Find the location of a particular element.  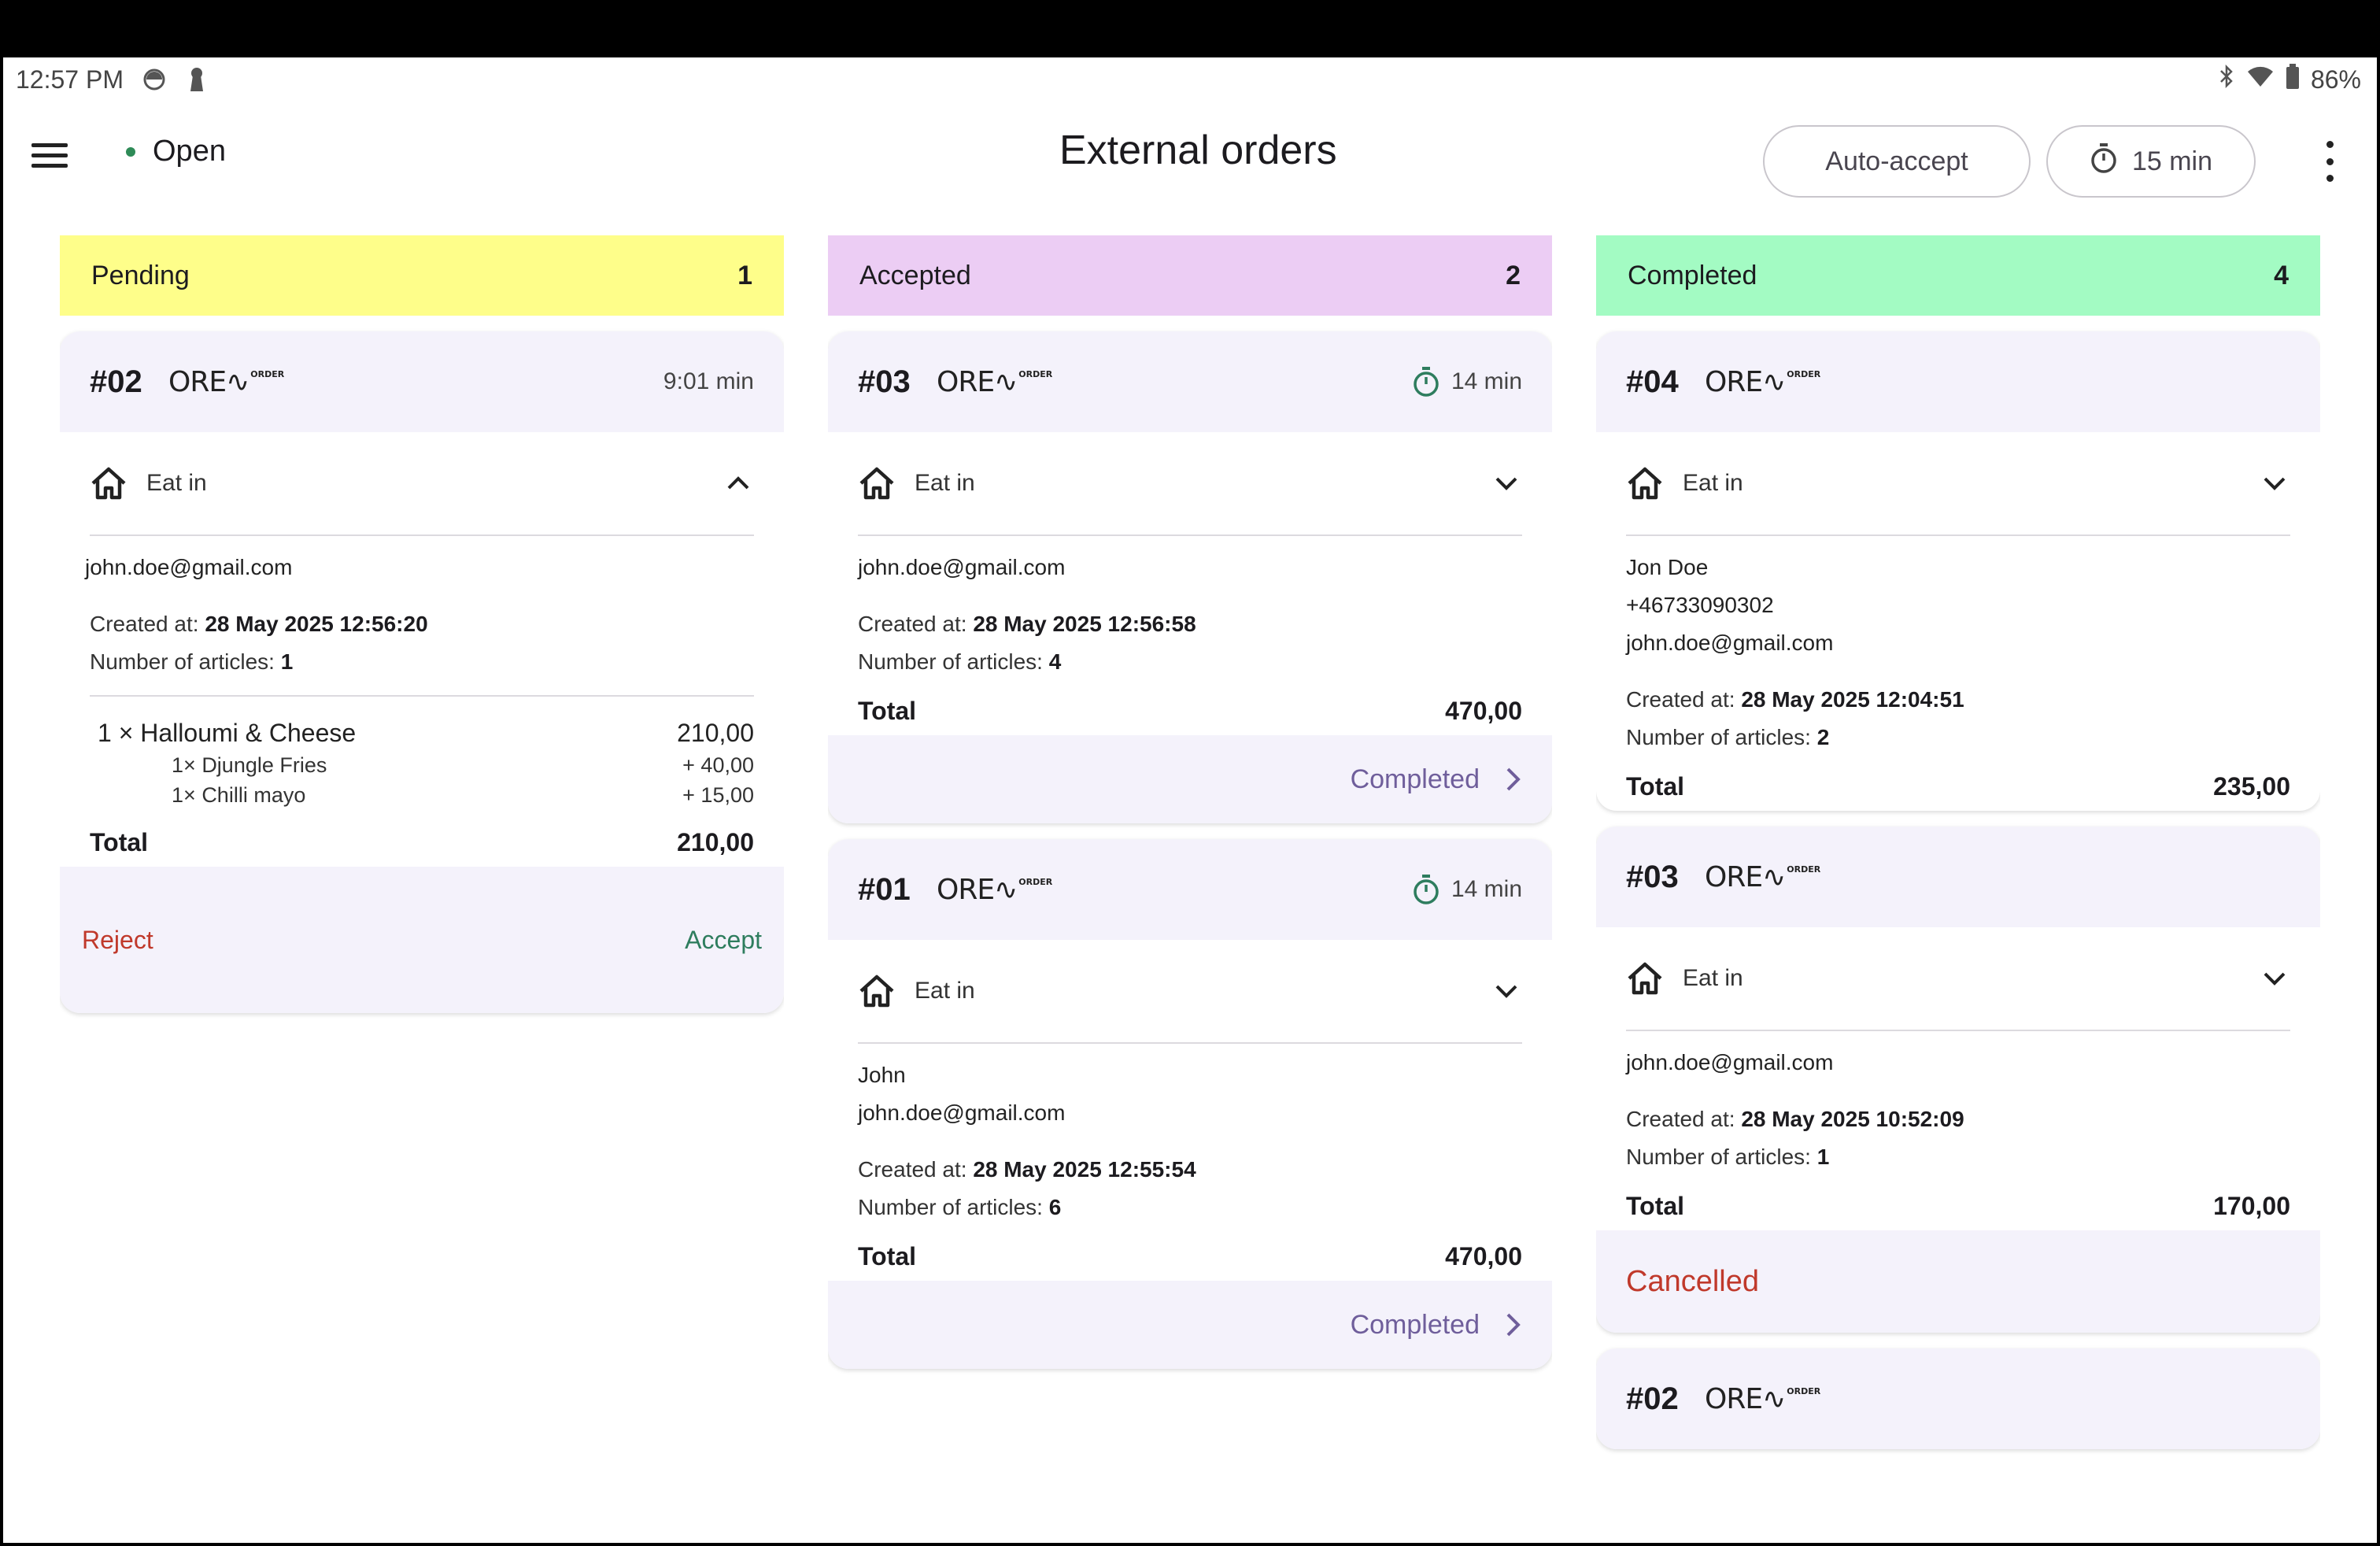

created-at: Created at: 28 May 2025 12:56:20 is located at coordinates (422, 624).